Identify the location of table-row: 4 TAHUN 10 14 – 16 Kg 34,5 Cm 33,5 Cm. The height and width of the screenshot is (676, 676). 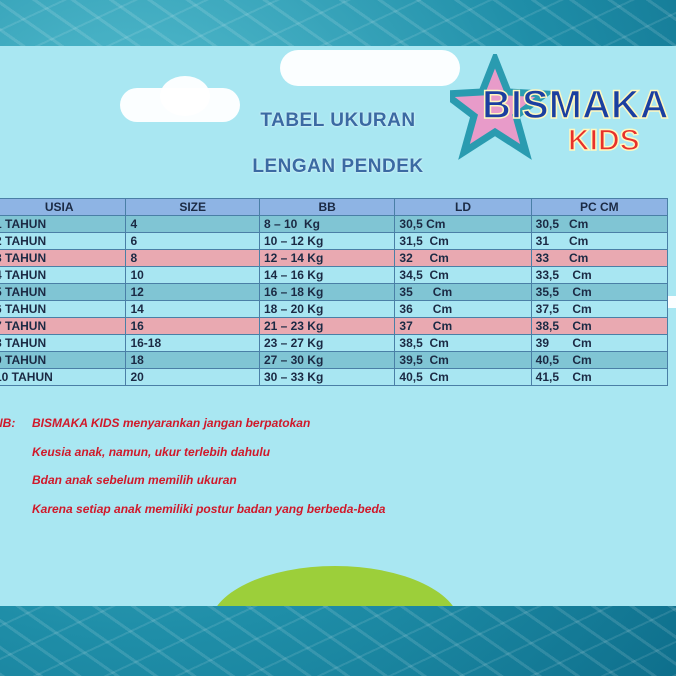
(334, 275).